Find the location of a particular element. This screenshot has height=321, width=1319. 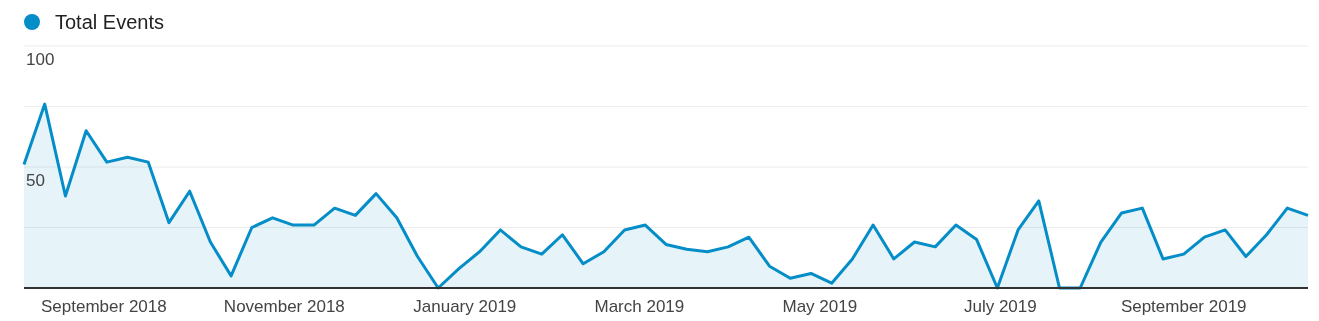

x-tick-label: November 2018 is located at coordinates (284, 306).